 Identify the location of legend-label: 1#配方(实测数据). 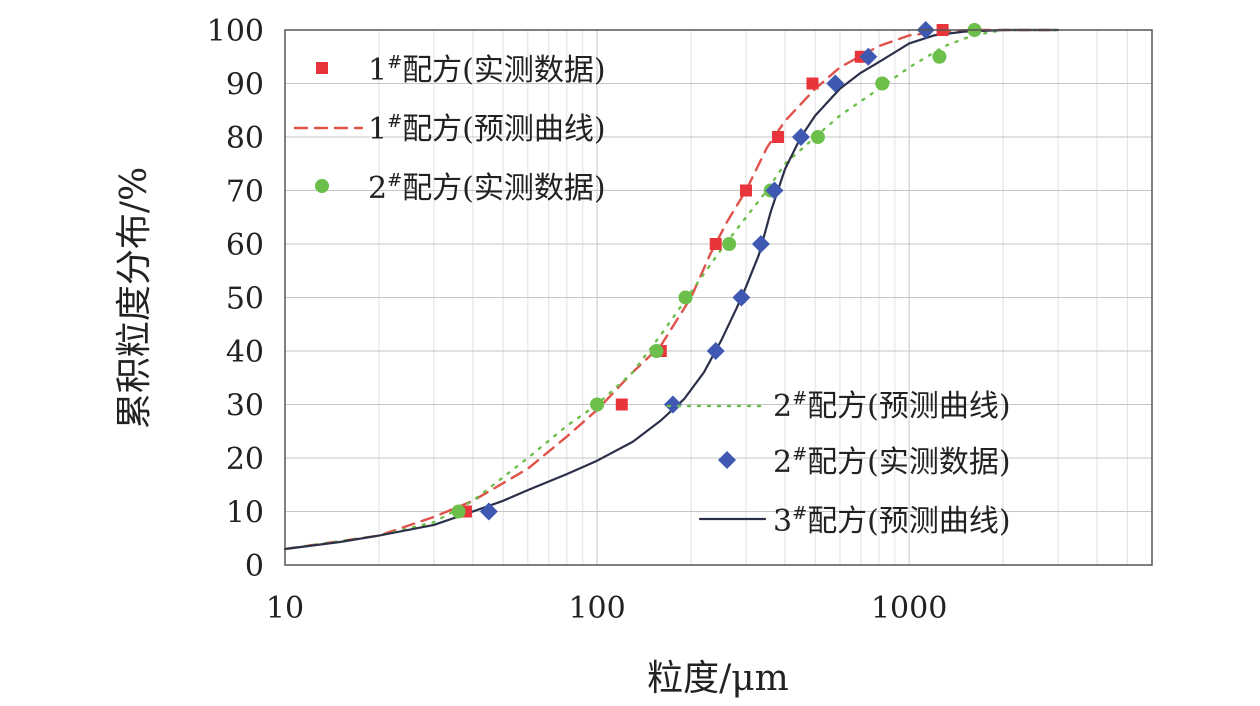
(487, 70).